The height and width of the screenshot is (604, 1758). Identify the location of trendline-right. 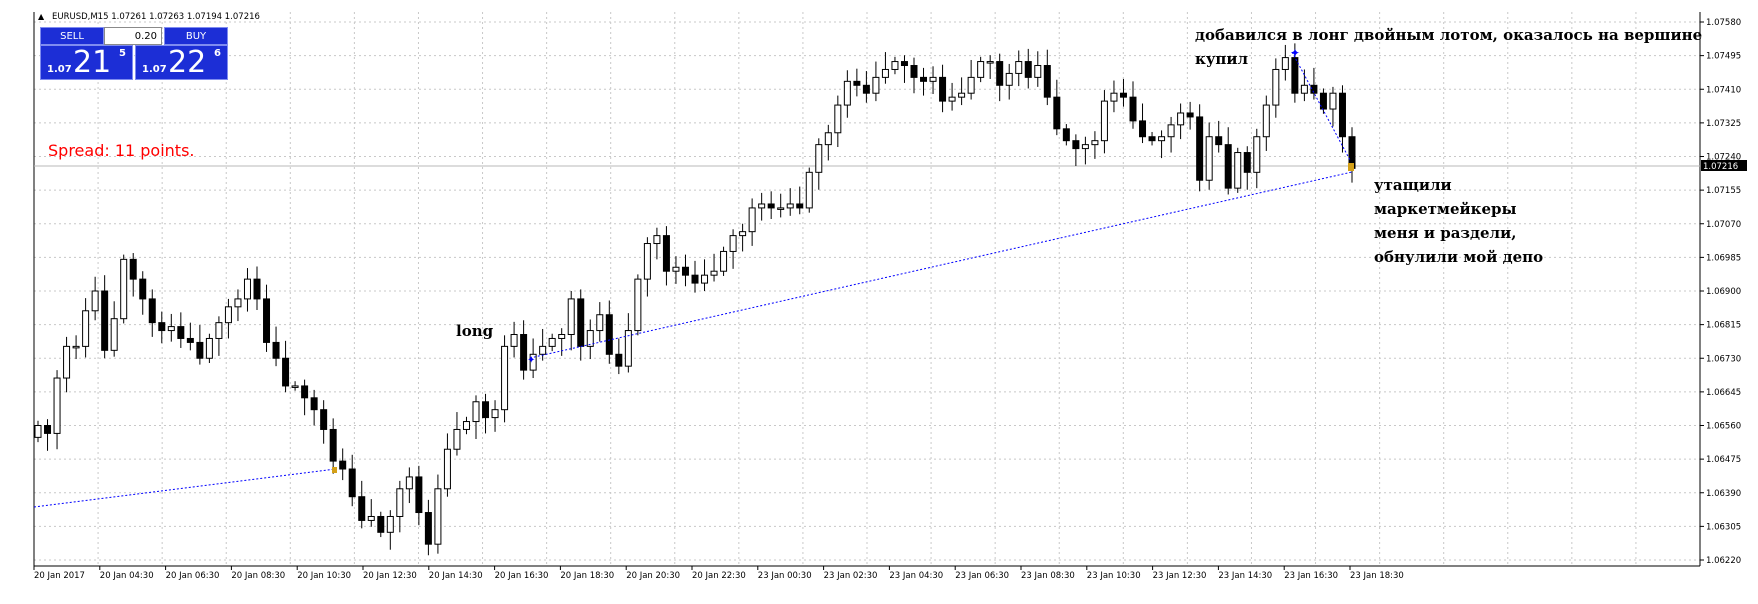
(941, 265).